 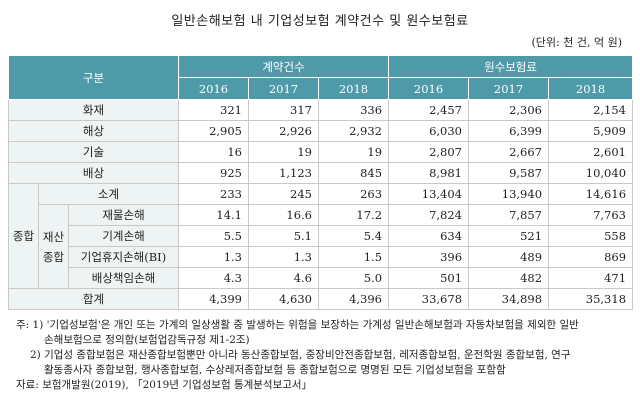 What do you see at coordinates (591, 299) in the screenshot?
I see `cell-value: 35,318` at bounding box center [591, 299].